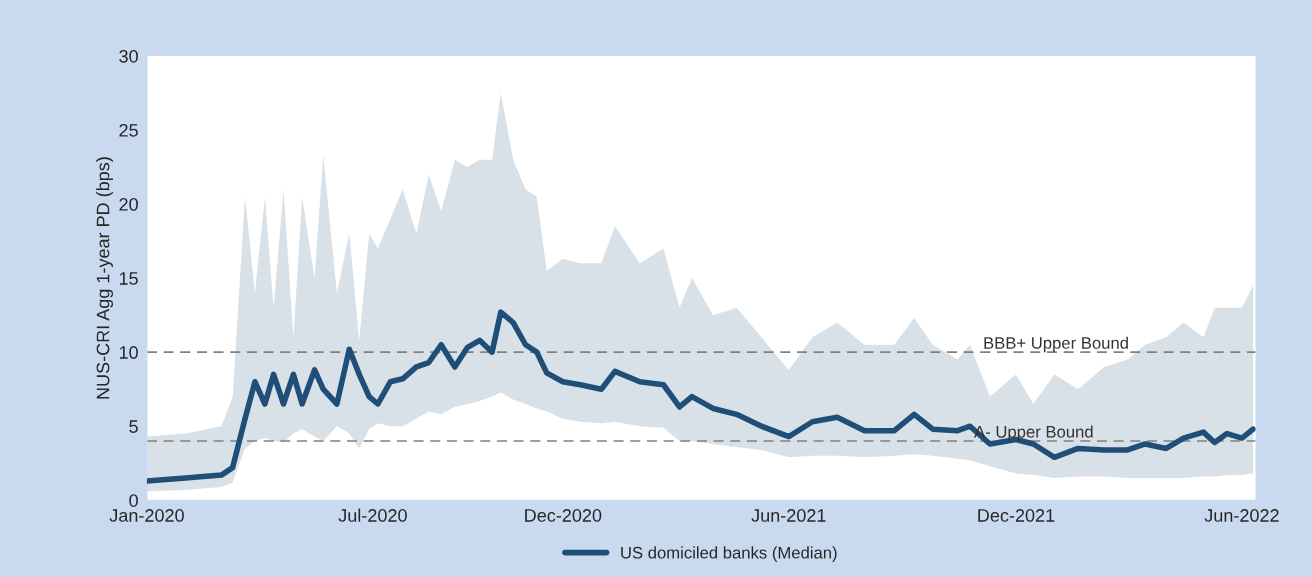  Describe the element at coordinates (128, 130) in the screenshot. I see `y-tick-label: 25` at that location.